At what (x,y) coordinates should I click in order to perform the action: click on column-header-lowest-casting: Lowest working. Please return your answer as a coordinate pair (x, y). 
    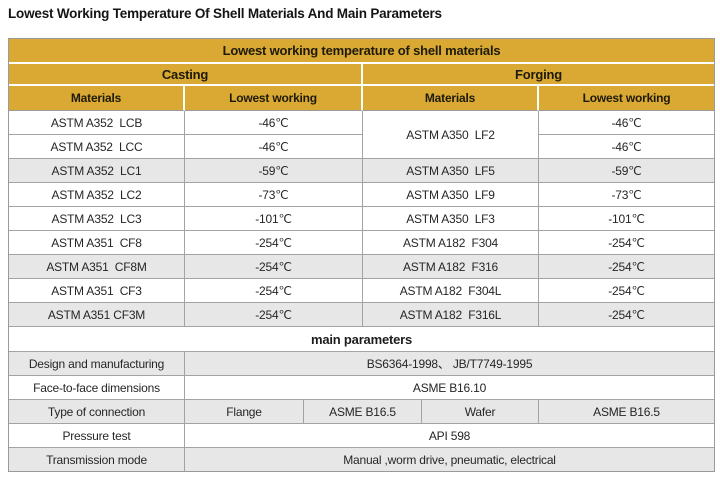
    Looking at the image, I should click on (274, 98).